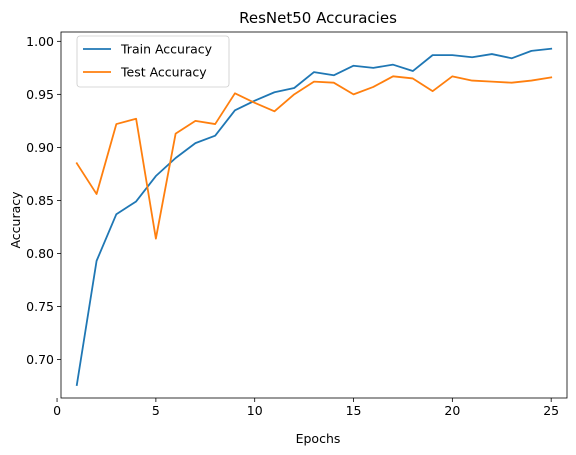 The width and height of the screenshot is (576, 455). I want to click on x-tick-label: 15, so click(354, 410).